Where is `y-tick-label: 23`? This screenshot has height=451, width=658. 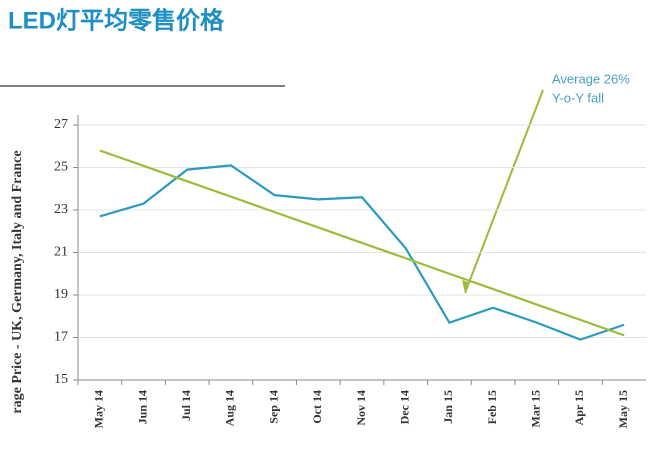 y-tick-label: 23 is located at coordinates (61, 209).